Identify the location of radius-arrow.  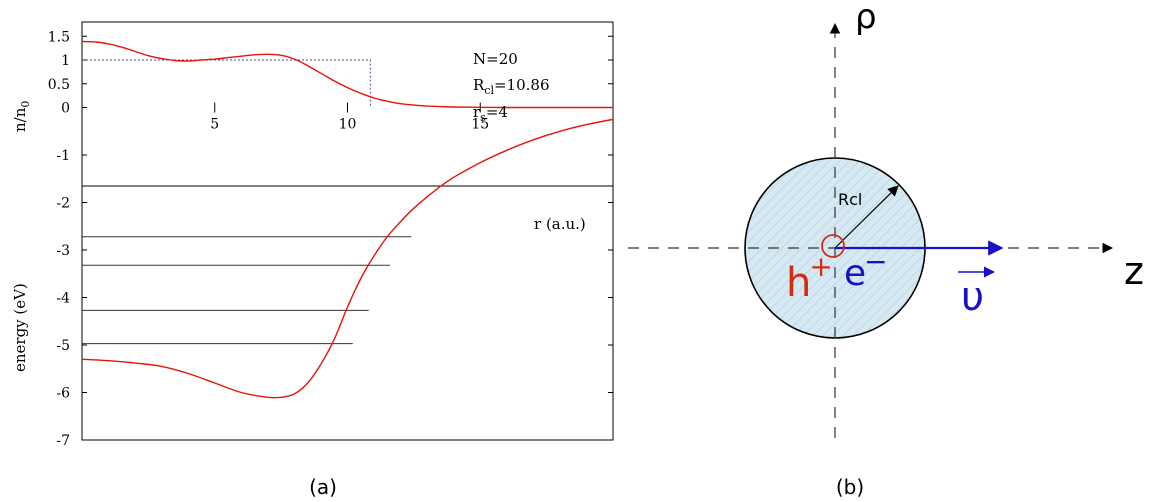
(866, 217).